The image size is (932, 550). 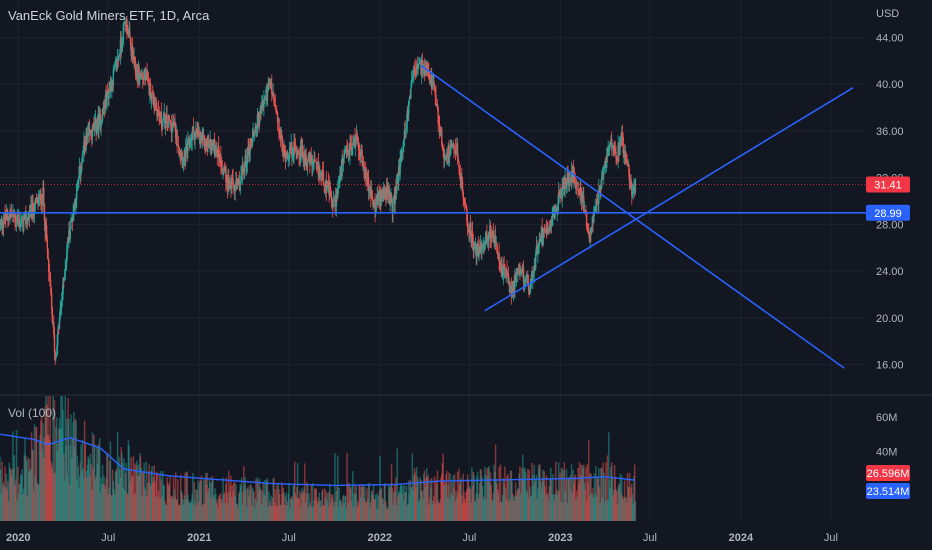 I want to click on volume-moving-average, so click(x=318, y=460).